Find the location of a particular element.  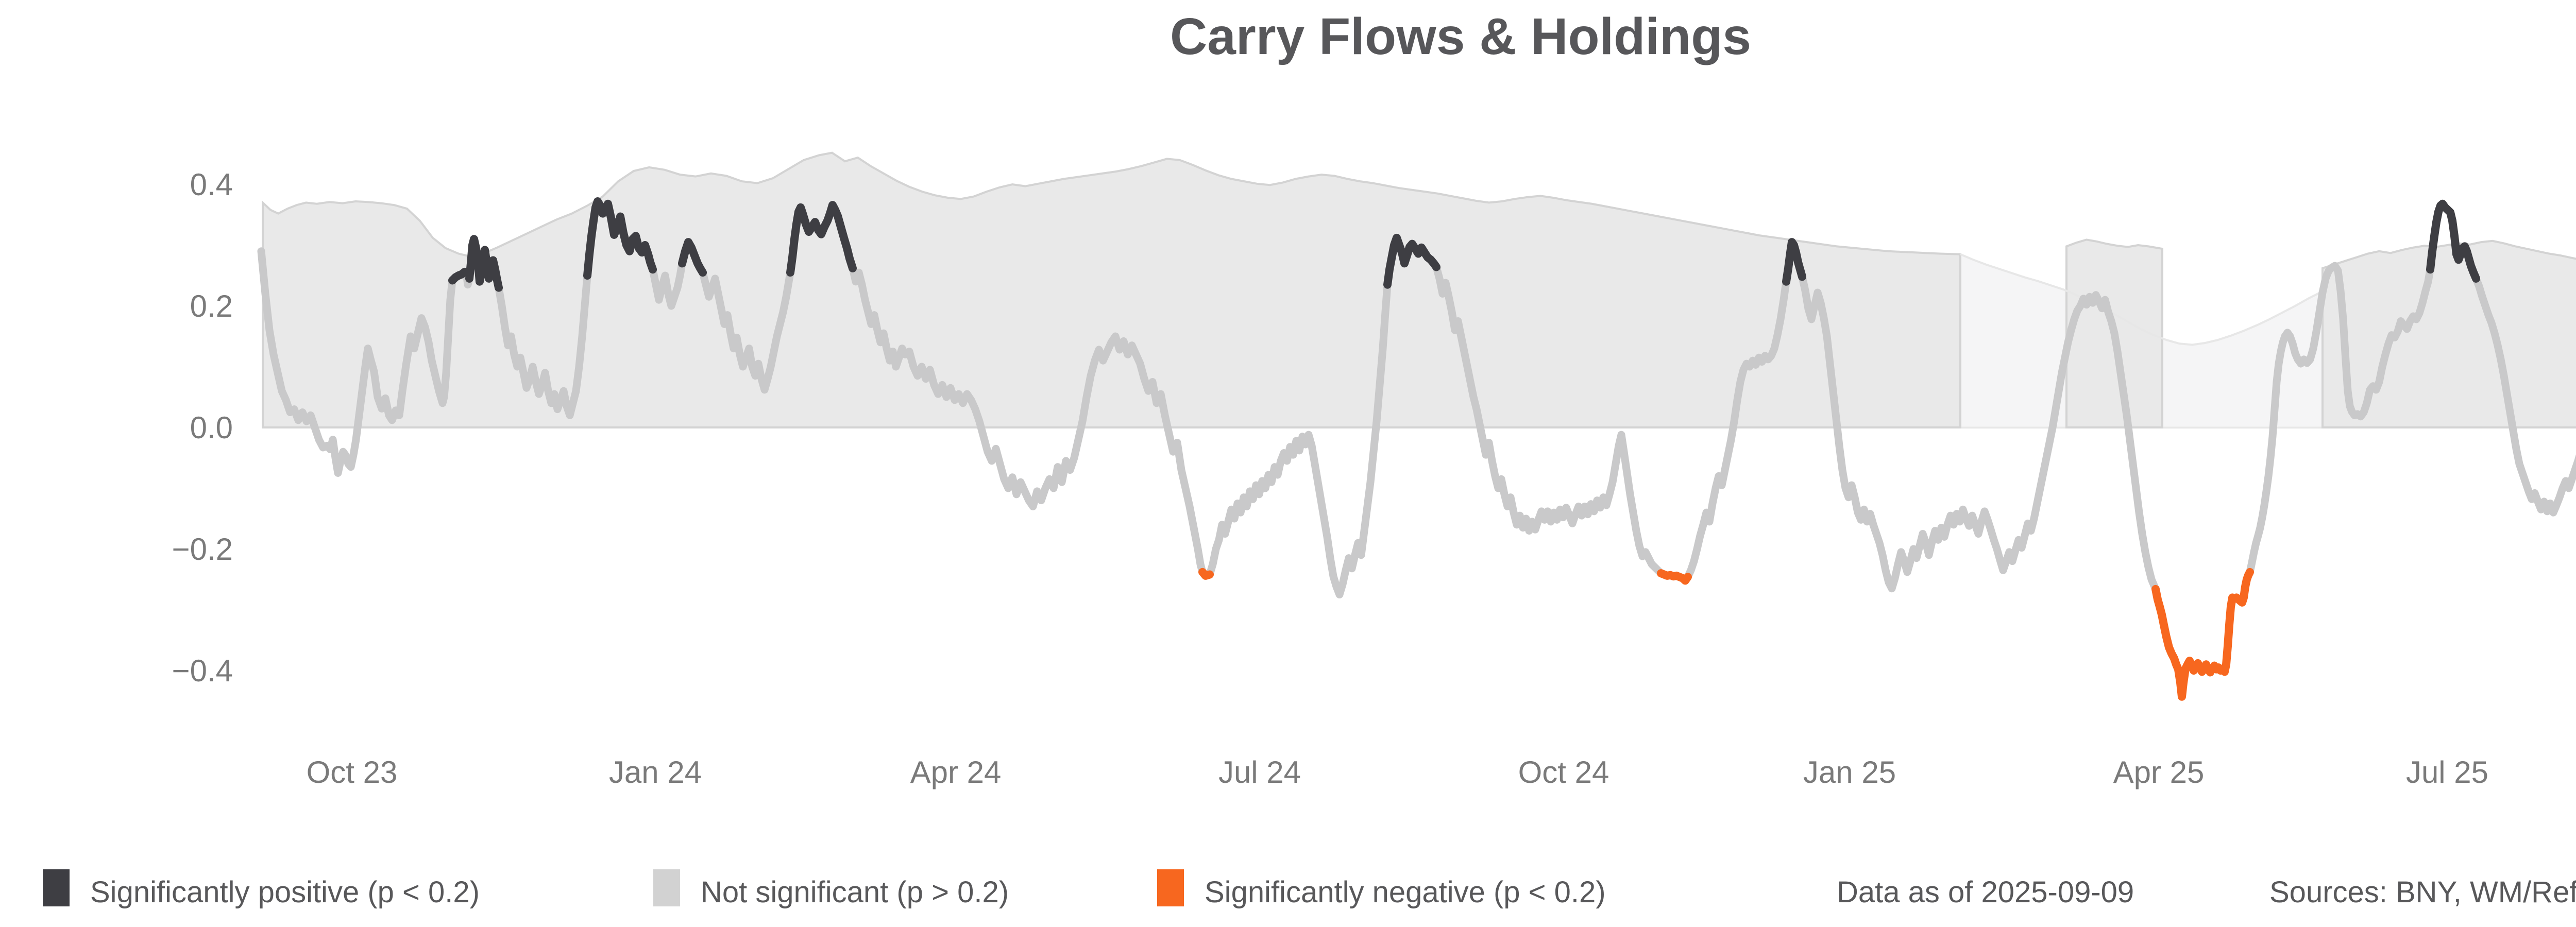

legend-label-not-significant: Not significant (p > 0.2) is located at coordinates (855, 892).